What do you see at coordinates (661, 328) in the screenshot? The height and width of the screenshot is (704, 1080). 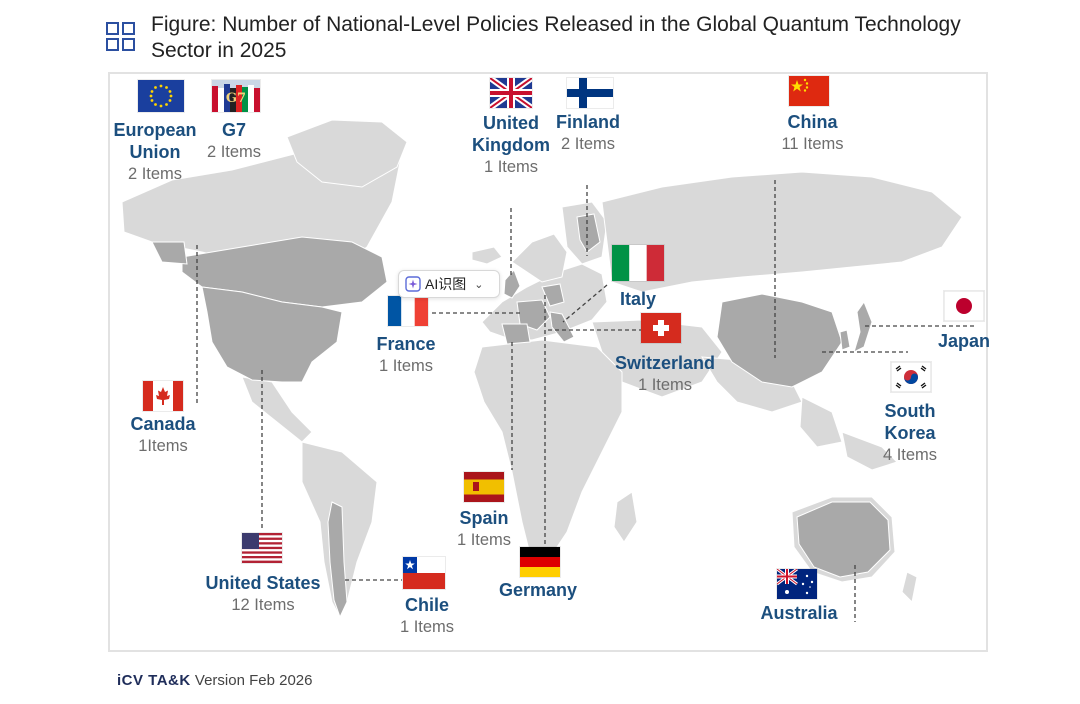 I see `switzerland-flag-icon` at bounding box center [661, 328].